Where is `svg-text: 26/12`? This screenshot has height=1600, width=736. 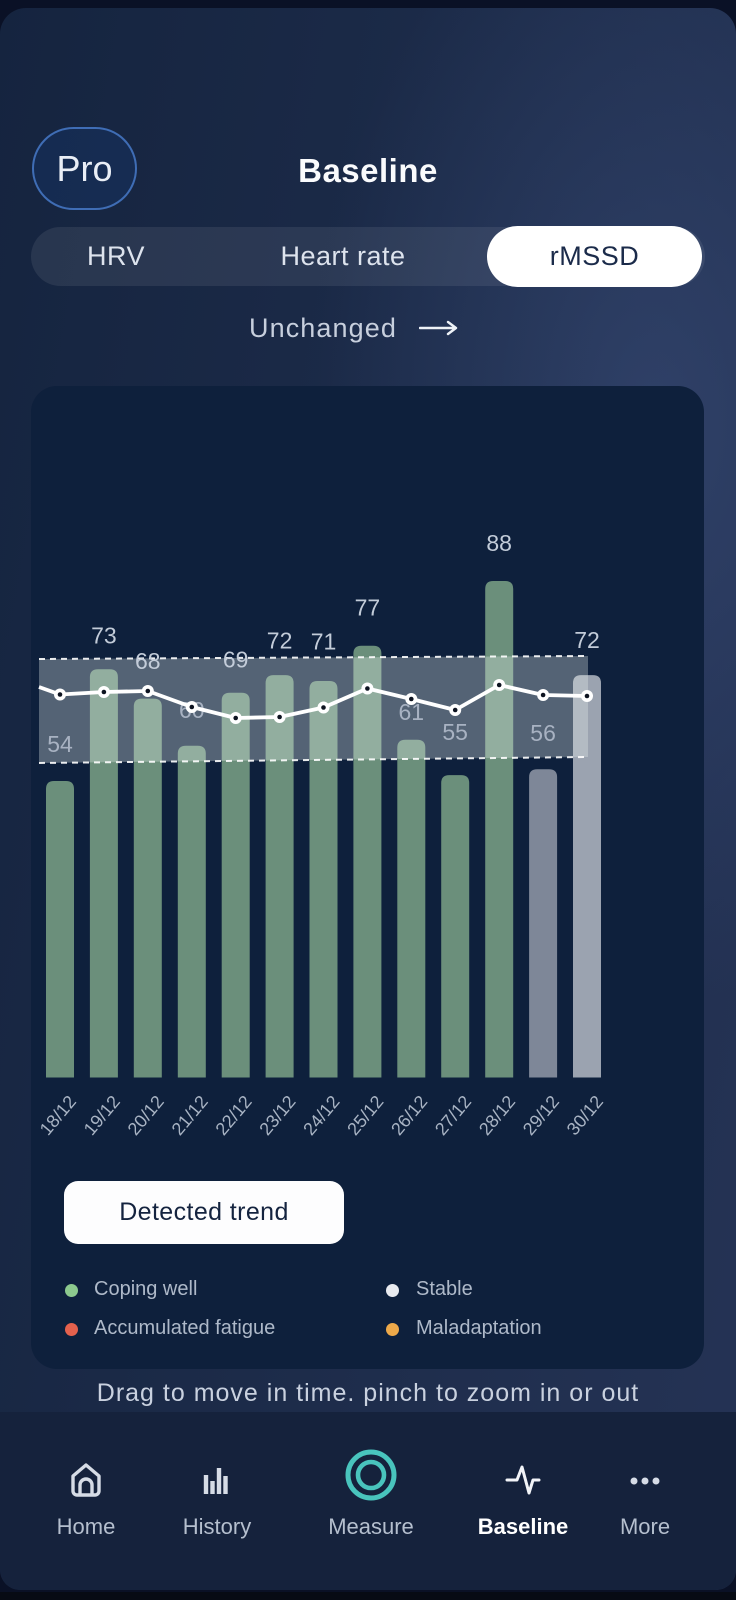
svg-text: 26/12 is located at coordinates (409, 1115).